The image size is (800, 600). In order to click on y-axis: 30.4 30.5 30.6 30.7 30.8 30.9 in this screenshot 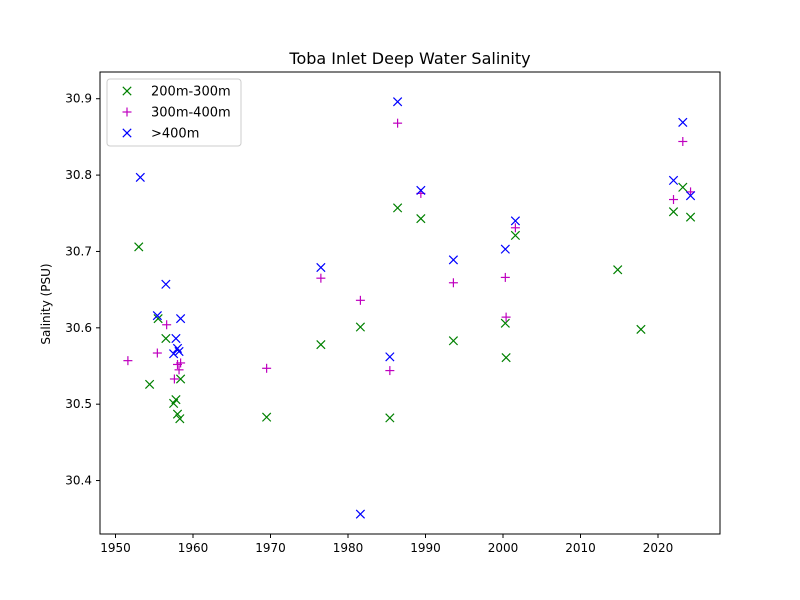, I will do `click(82, 290)`.